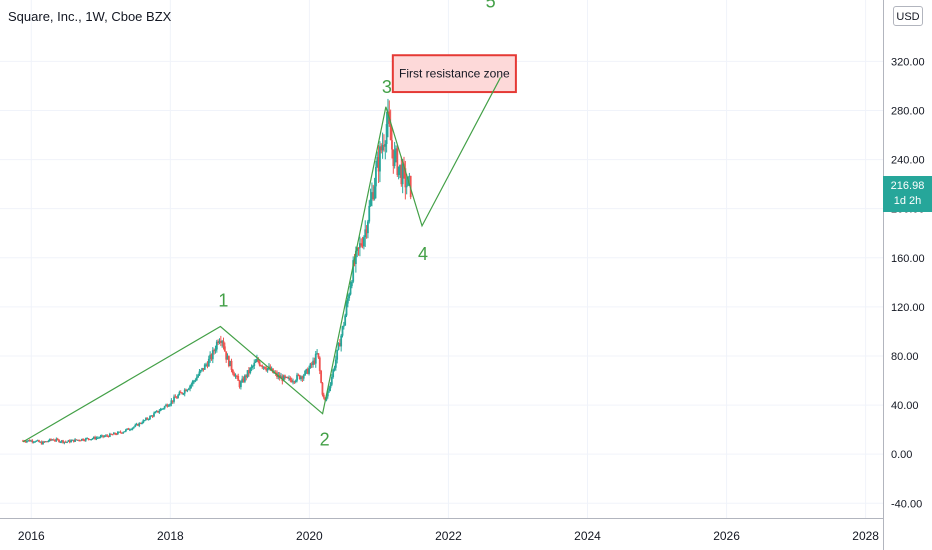 The width and height of the screenshot is (932, 550). Describe the element at coordinates (31, 536) in the screenshot. I see `x-tick-label: 2016` at that location.